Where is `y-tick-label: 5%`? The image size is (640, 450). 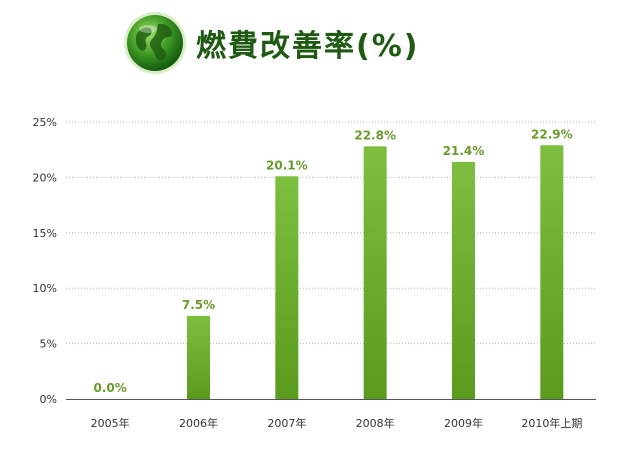 y-tick-label: 5% is located at coordinates (48, 344).